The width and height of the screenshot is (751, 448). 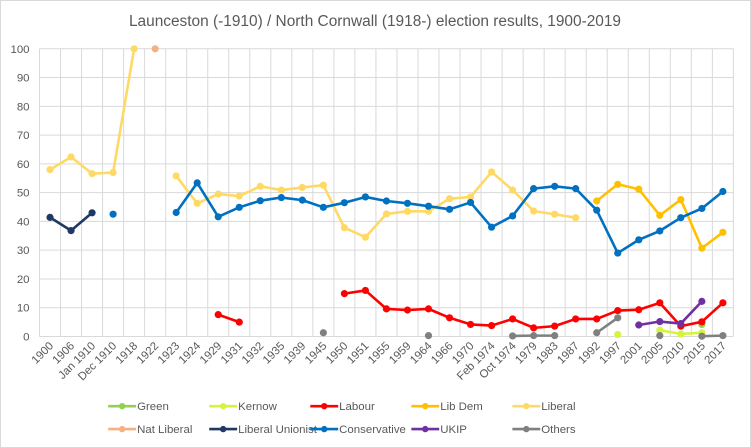 I want to click on y-tick-label: 90, so click(x=23, y=79).